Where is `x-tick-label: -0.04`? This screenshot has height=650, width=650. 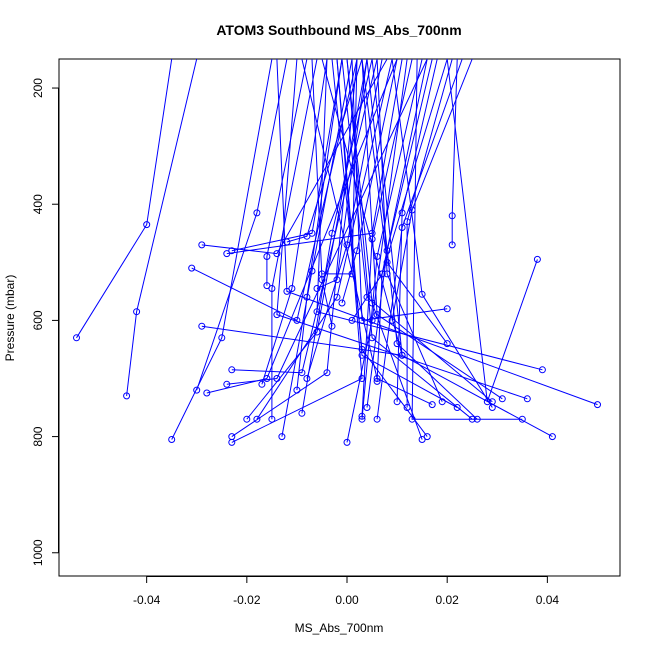 x-tick-label: -0.04 is located at coordinates (147, 600).